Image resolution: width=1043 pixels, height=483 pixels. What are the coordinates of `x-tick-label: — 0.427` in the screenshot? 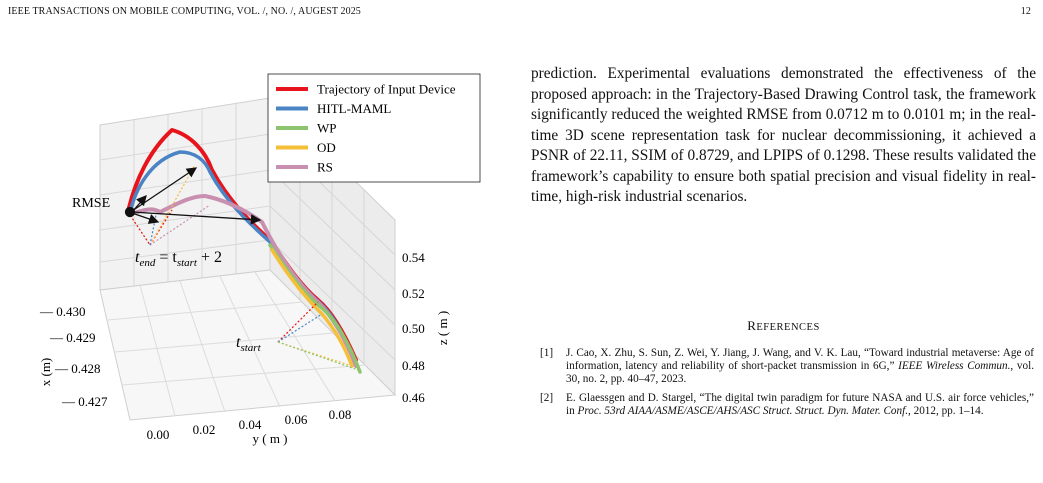 It's located at (84, 401).